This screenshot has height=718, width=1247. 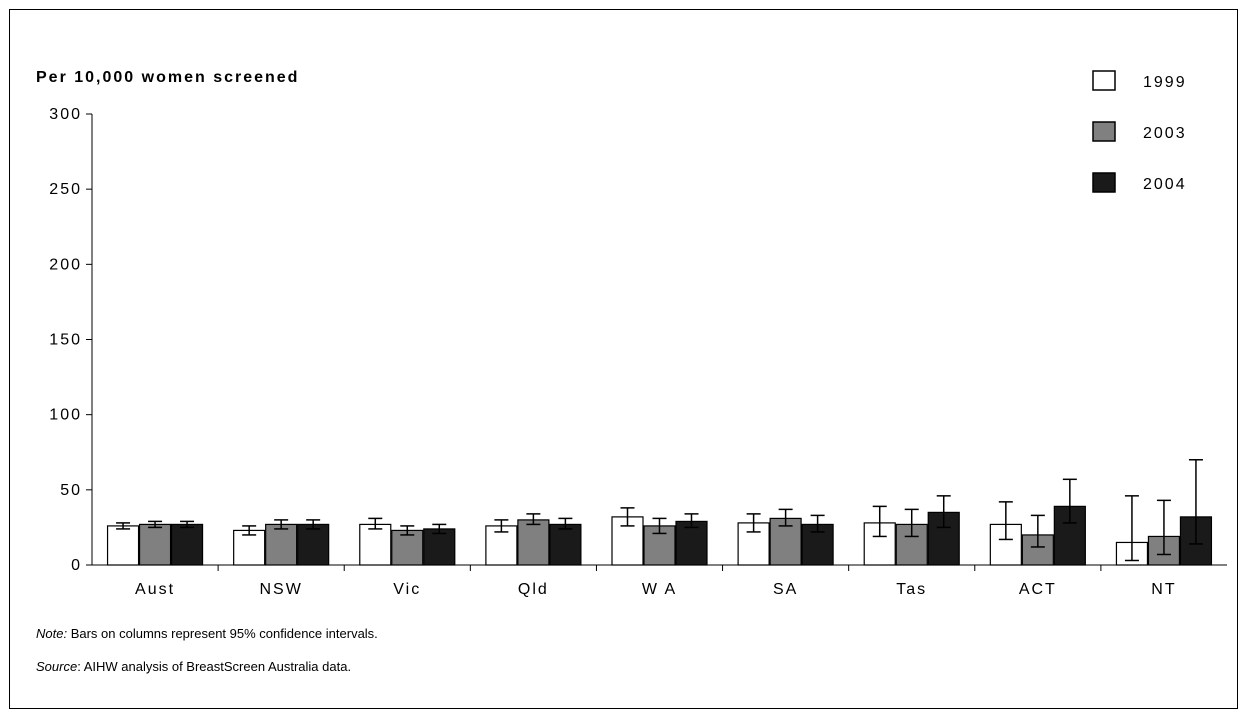 What do you see at coordinates (76, 565) in the screenshot?
I see `y-tick-label: 0` at bounding box center [76, 565].